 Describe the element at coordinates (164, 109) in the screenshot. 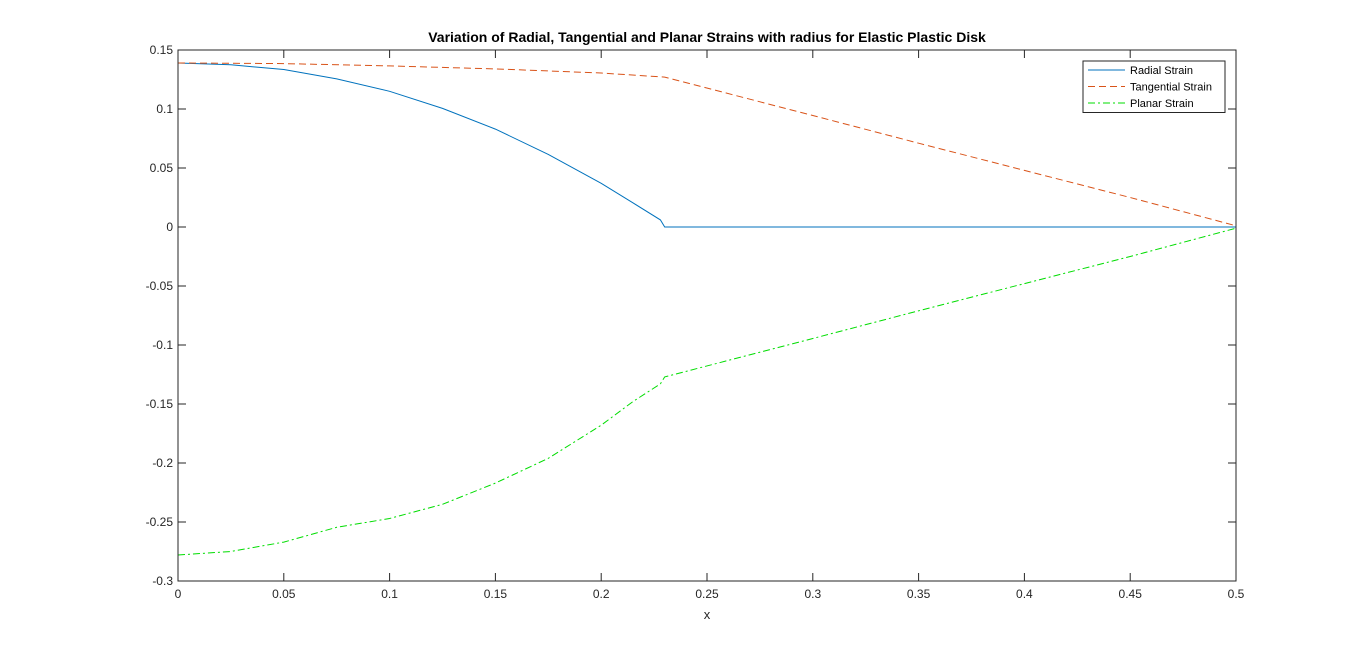

I see `y-tick-label: 0.1` at that location.